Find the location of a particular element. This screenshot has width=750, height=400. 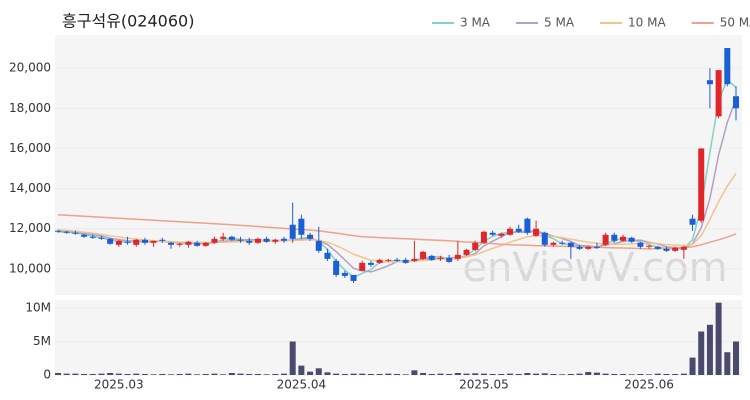

ma-line is located at coordinates (397, 231).